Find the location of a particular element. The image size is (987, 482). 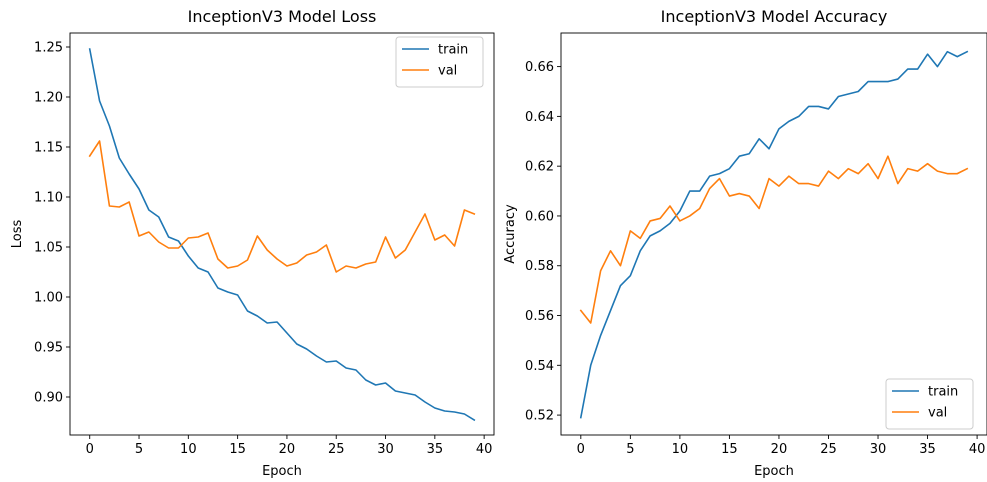

loss-x-tick-label: 25 is located at coordinates (336, 449).